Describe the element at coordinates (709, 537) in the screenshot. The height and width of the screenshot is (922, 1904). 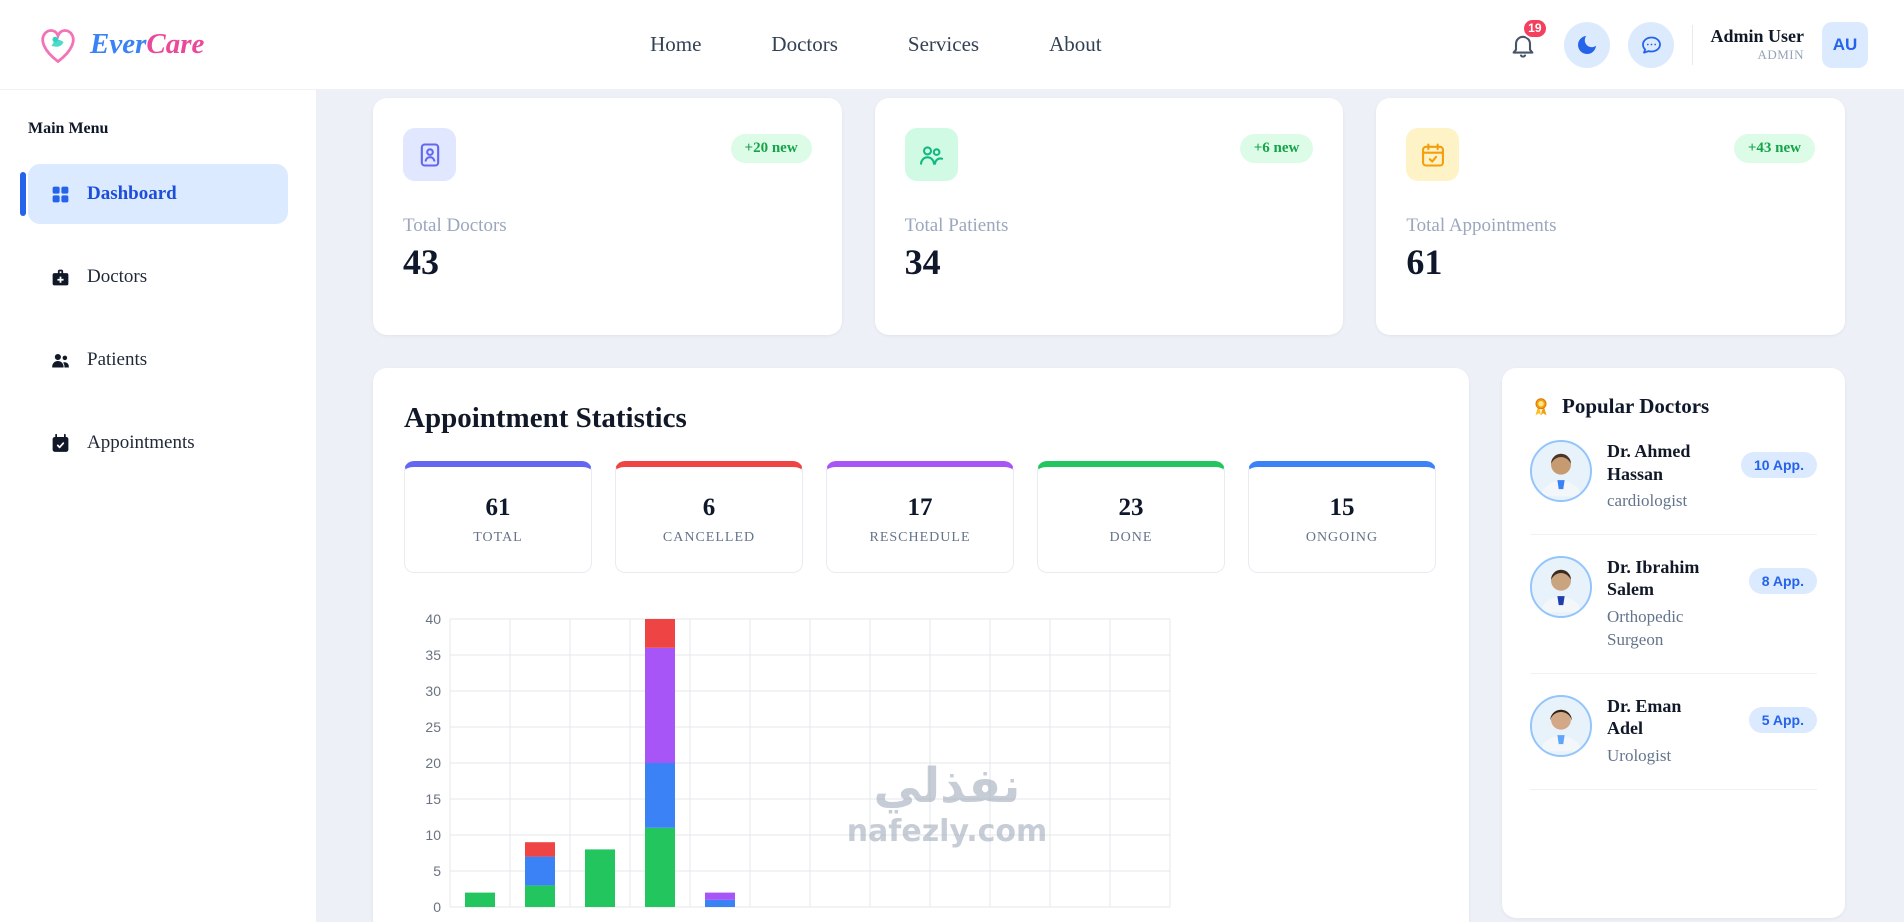
I see `box-label: CANCELLED` at that location.